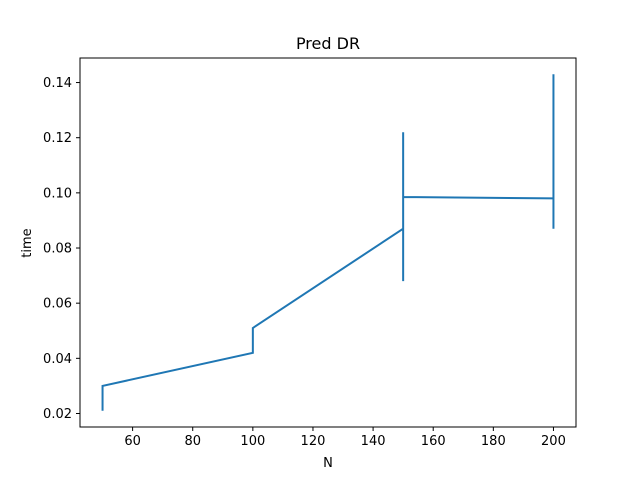 Image resolution: width=640 pixels, height=480 pixels. Describe the element at coordinates (373, 441) in the screenshot. I see `x-tick-label: 140` at that location.